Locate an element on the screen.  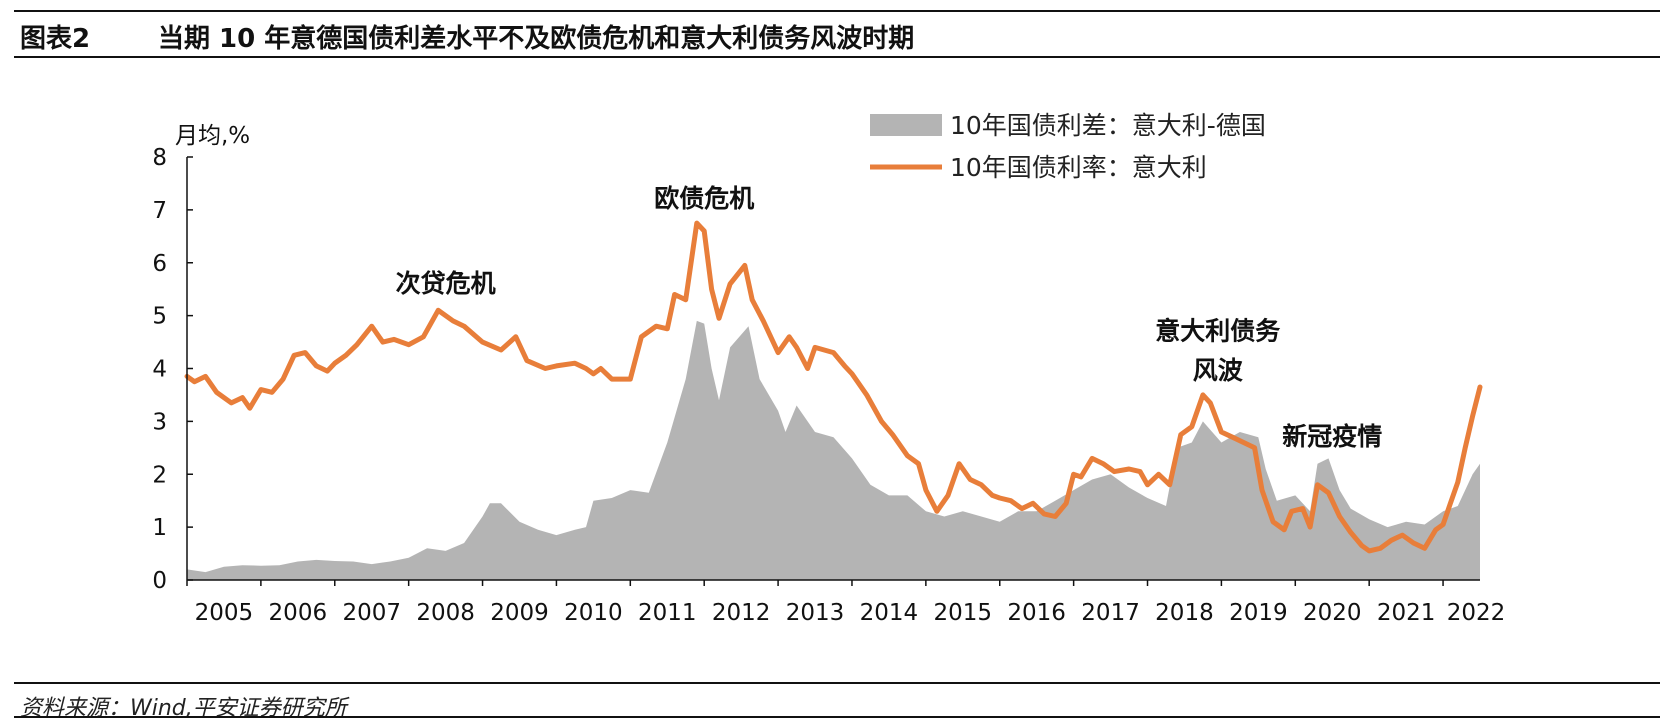
chart-annotation: 风波 is located at coordinates (1218, 370).